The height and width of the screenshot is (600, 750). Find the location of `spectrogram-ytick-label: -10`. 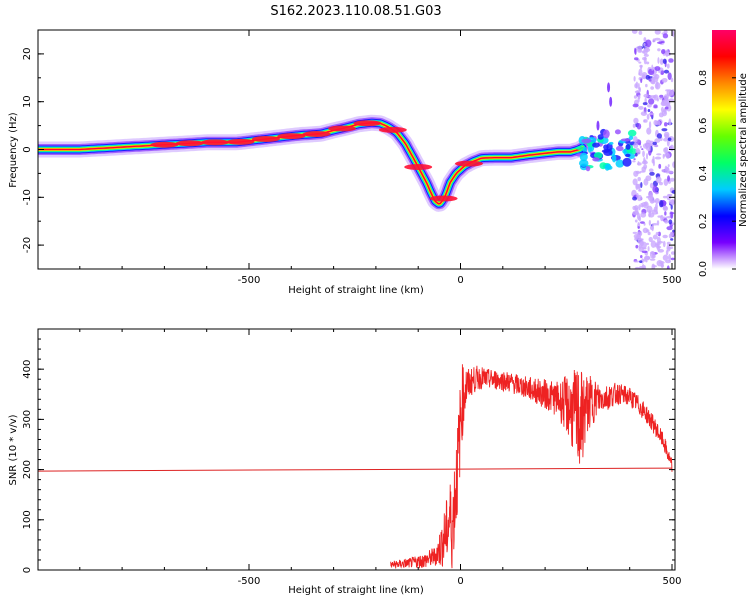

spectrogram-ytick-label: -10 is located at coordinates (27, 197).